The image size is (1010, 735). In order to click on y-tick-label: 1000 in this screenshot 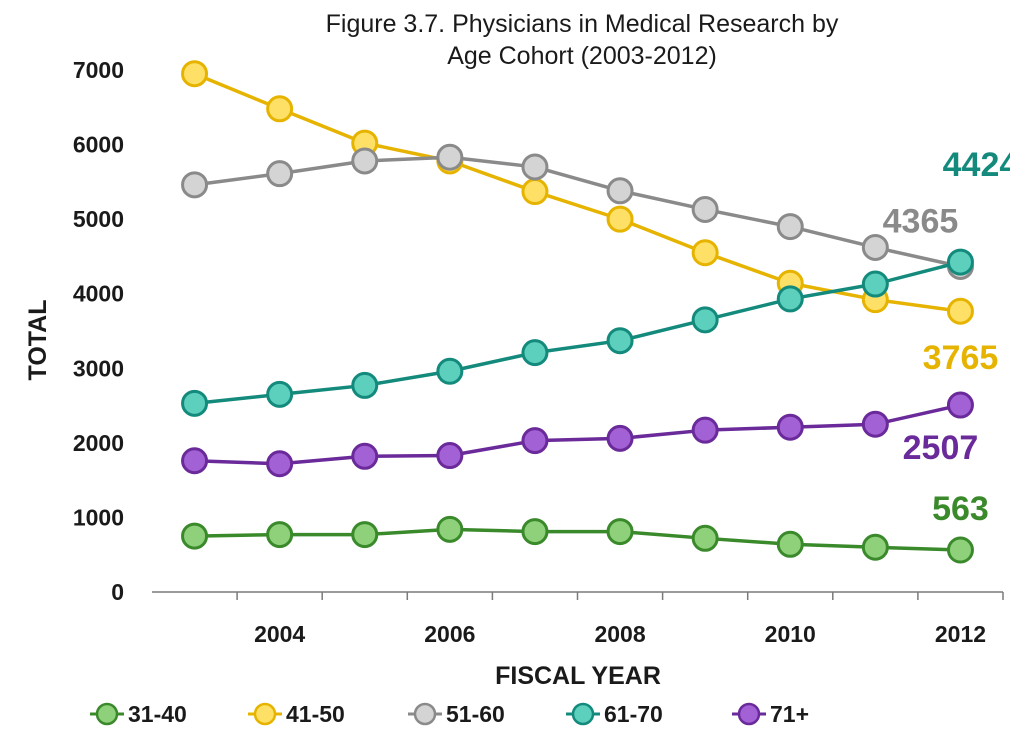, I will do `click(98, 517)`.